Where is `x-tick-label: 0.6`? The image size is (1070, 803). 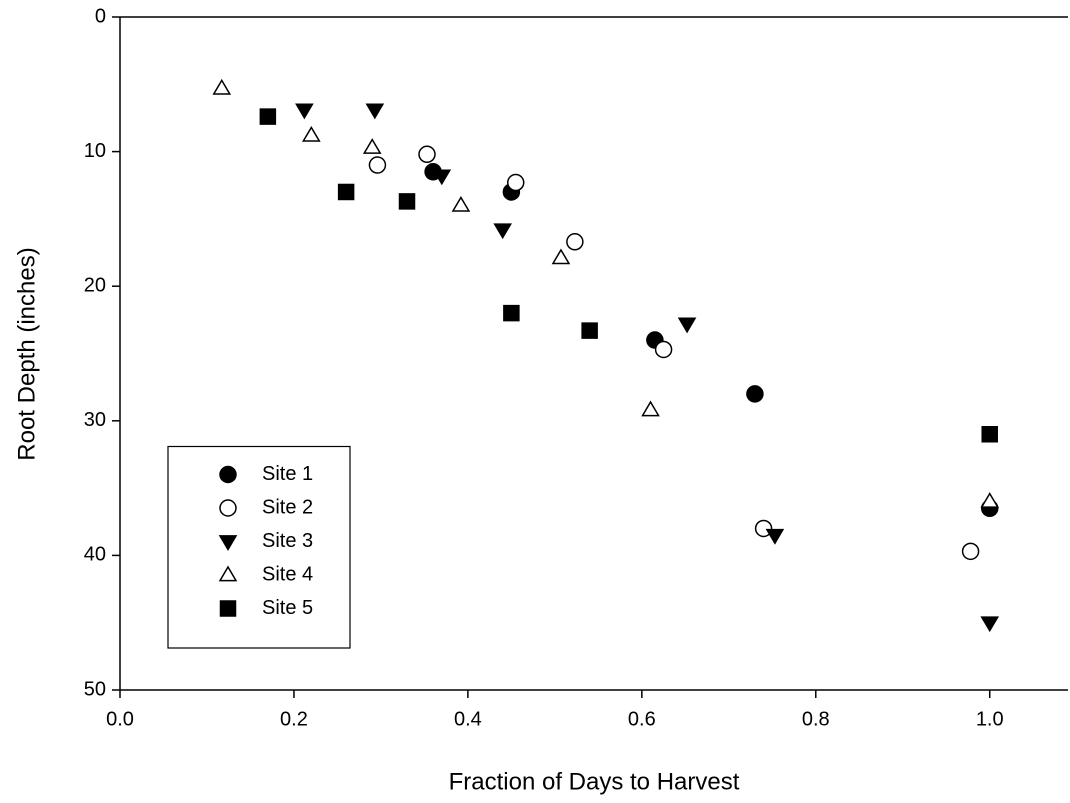
x-tick-label: 0.6 is located at coordinates (642, 719).